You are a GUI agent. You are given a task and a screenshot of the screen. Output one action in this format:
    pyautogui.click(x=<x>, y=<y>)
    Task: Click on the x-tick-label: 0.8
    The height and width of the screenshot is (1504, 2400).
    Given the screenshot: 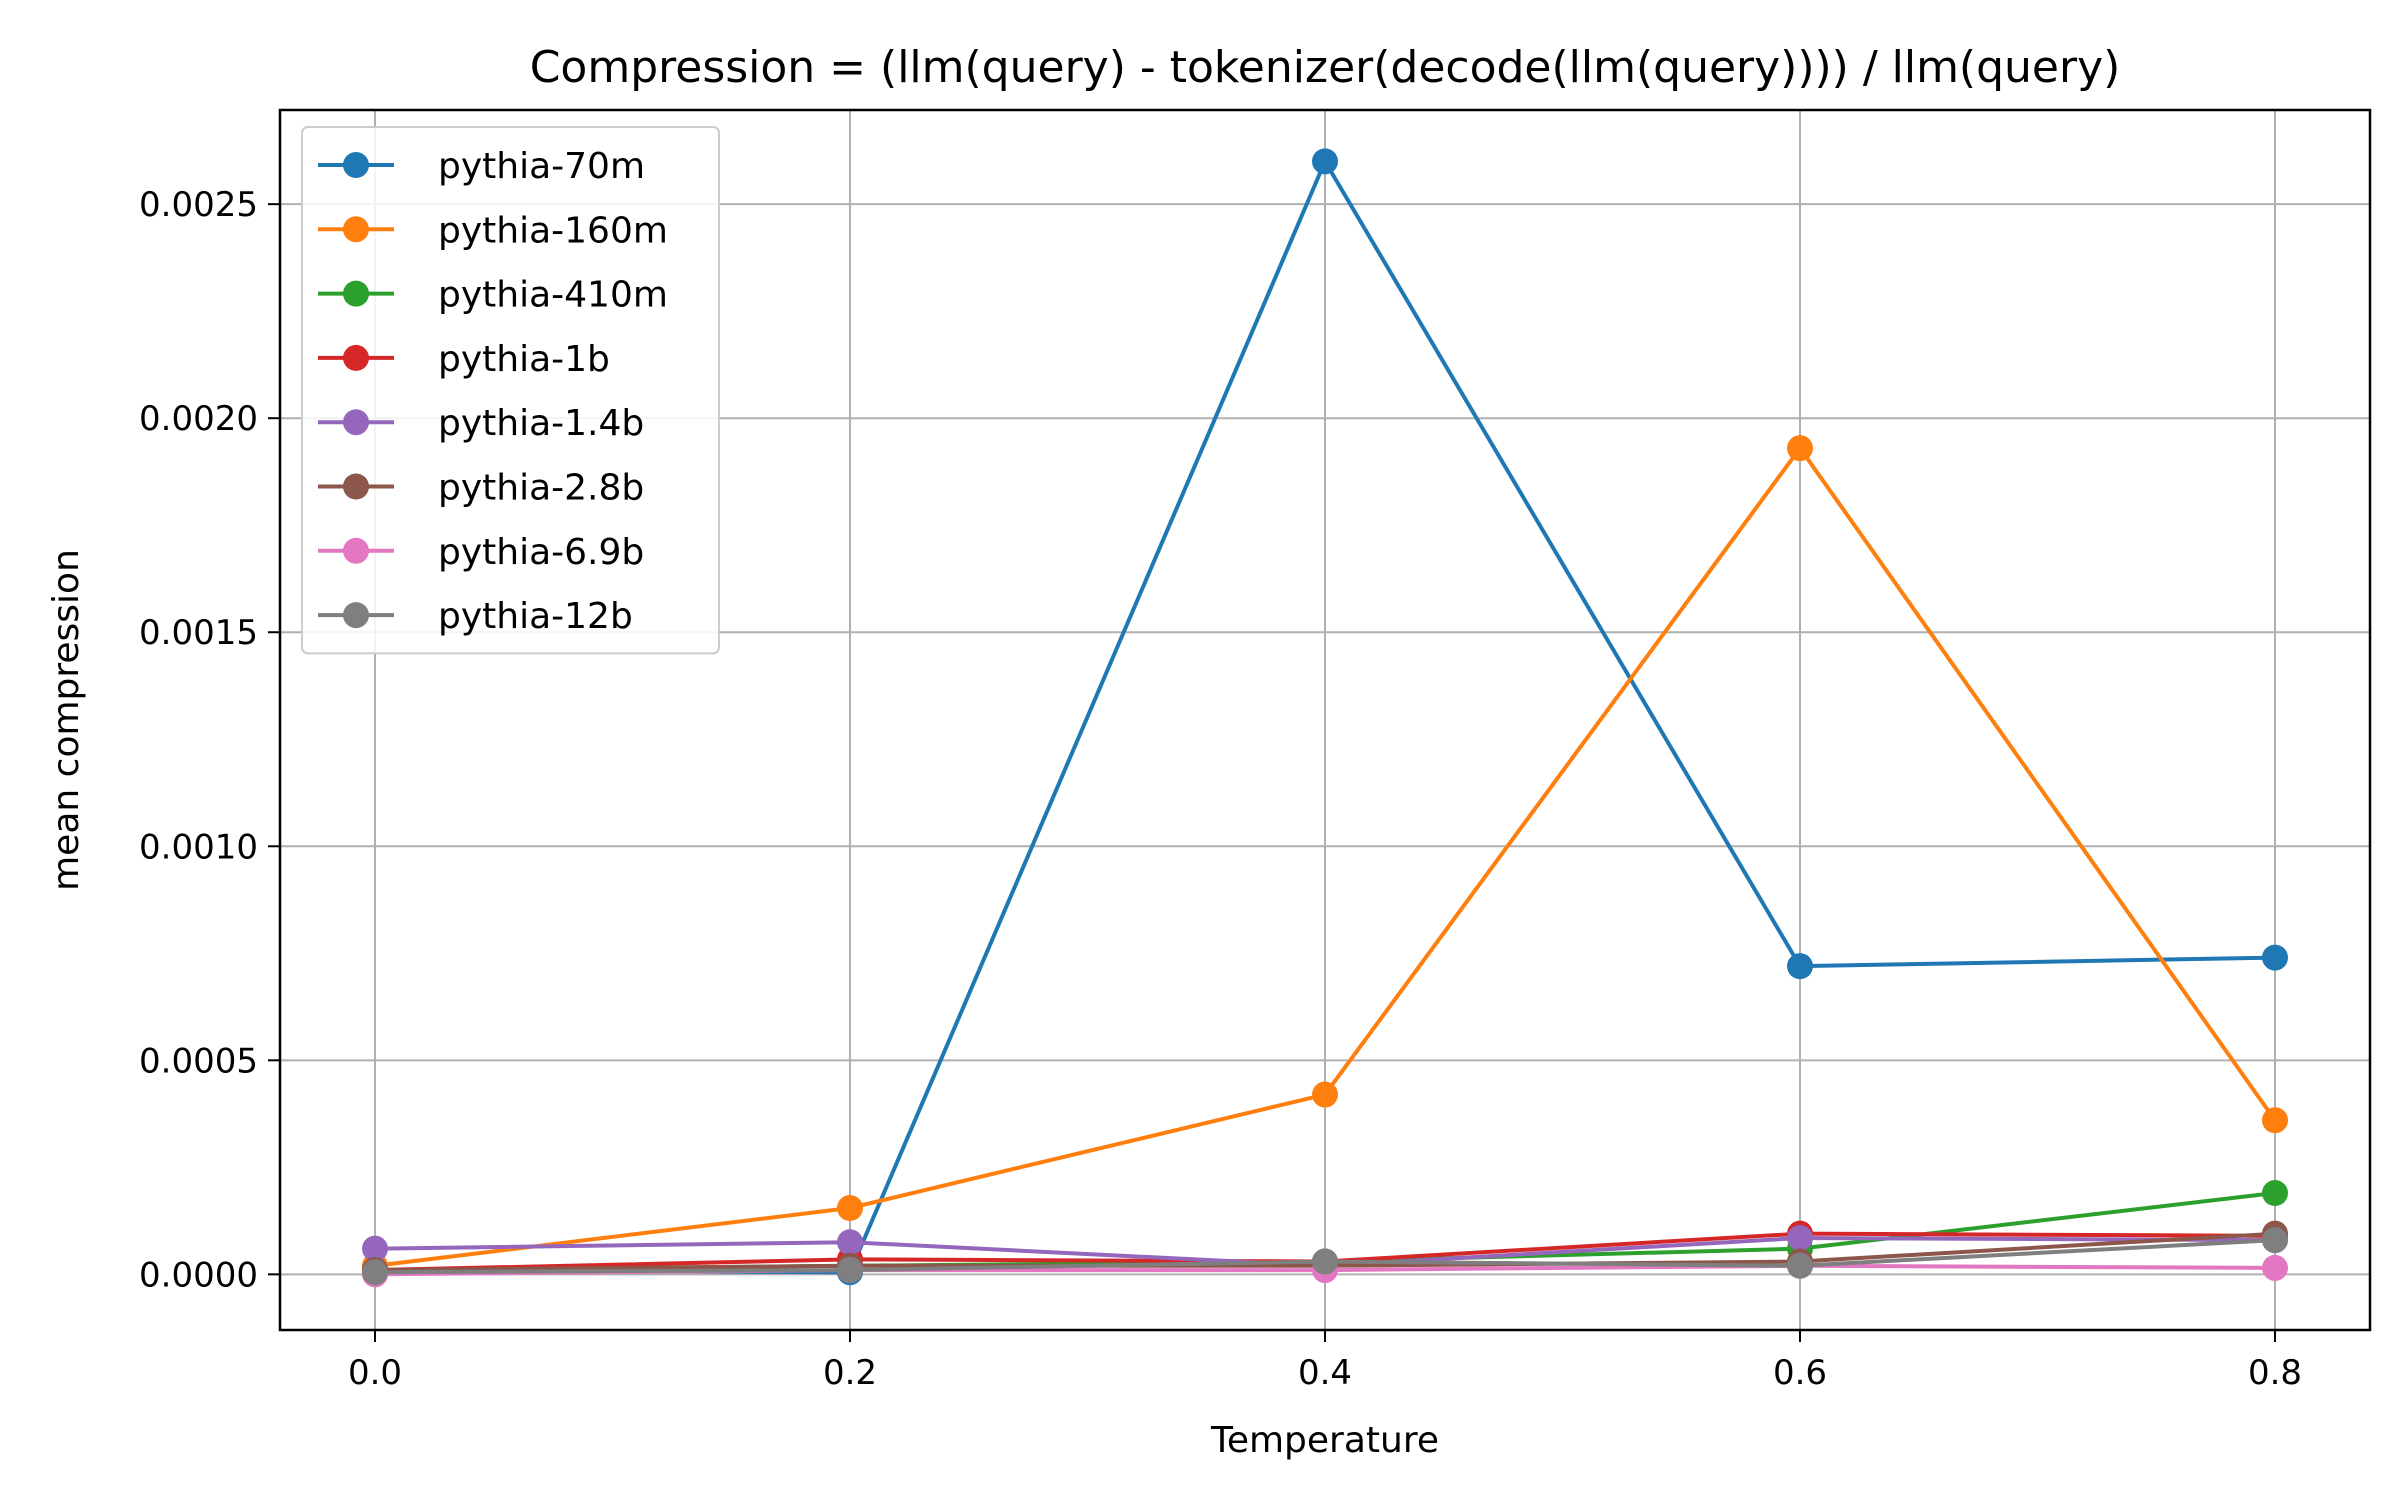 What is the action you would take?
    pyautogui.click(x=2275, y=1373)
    